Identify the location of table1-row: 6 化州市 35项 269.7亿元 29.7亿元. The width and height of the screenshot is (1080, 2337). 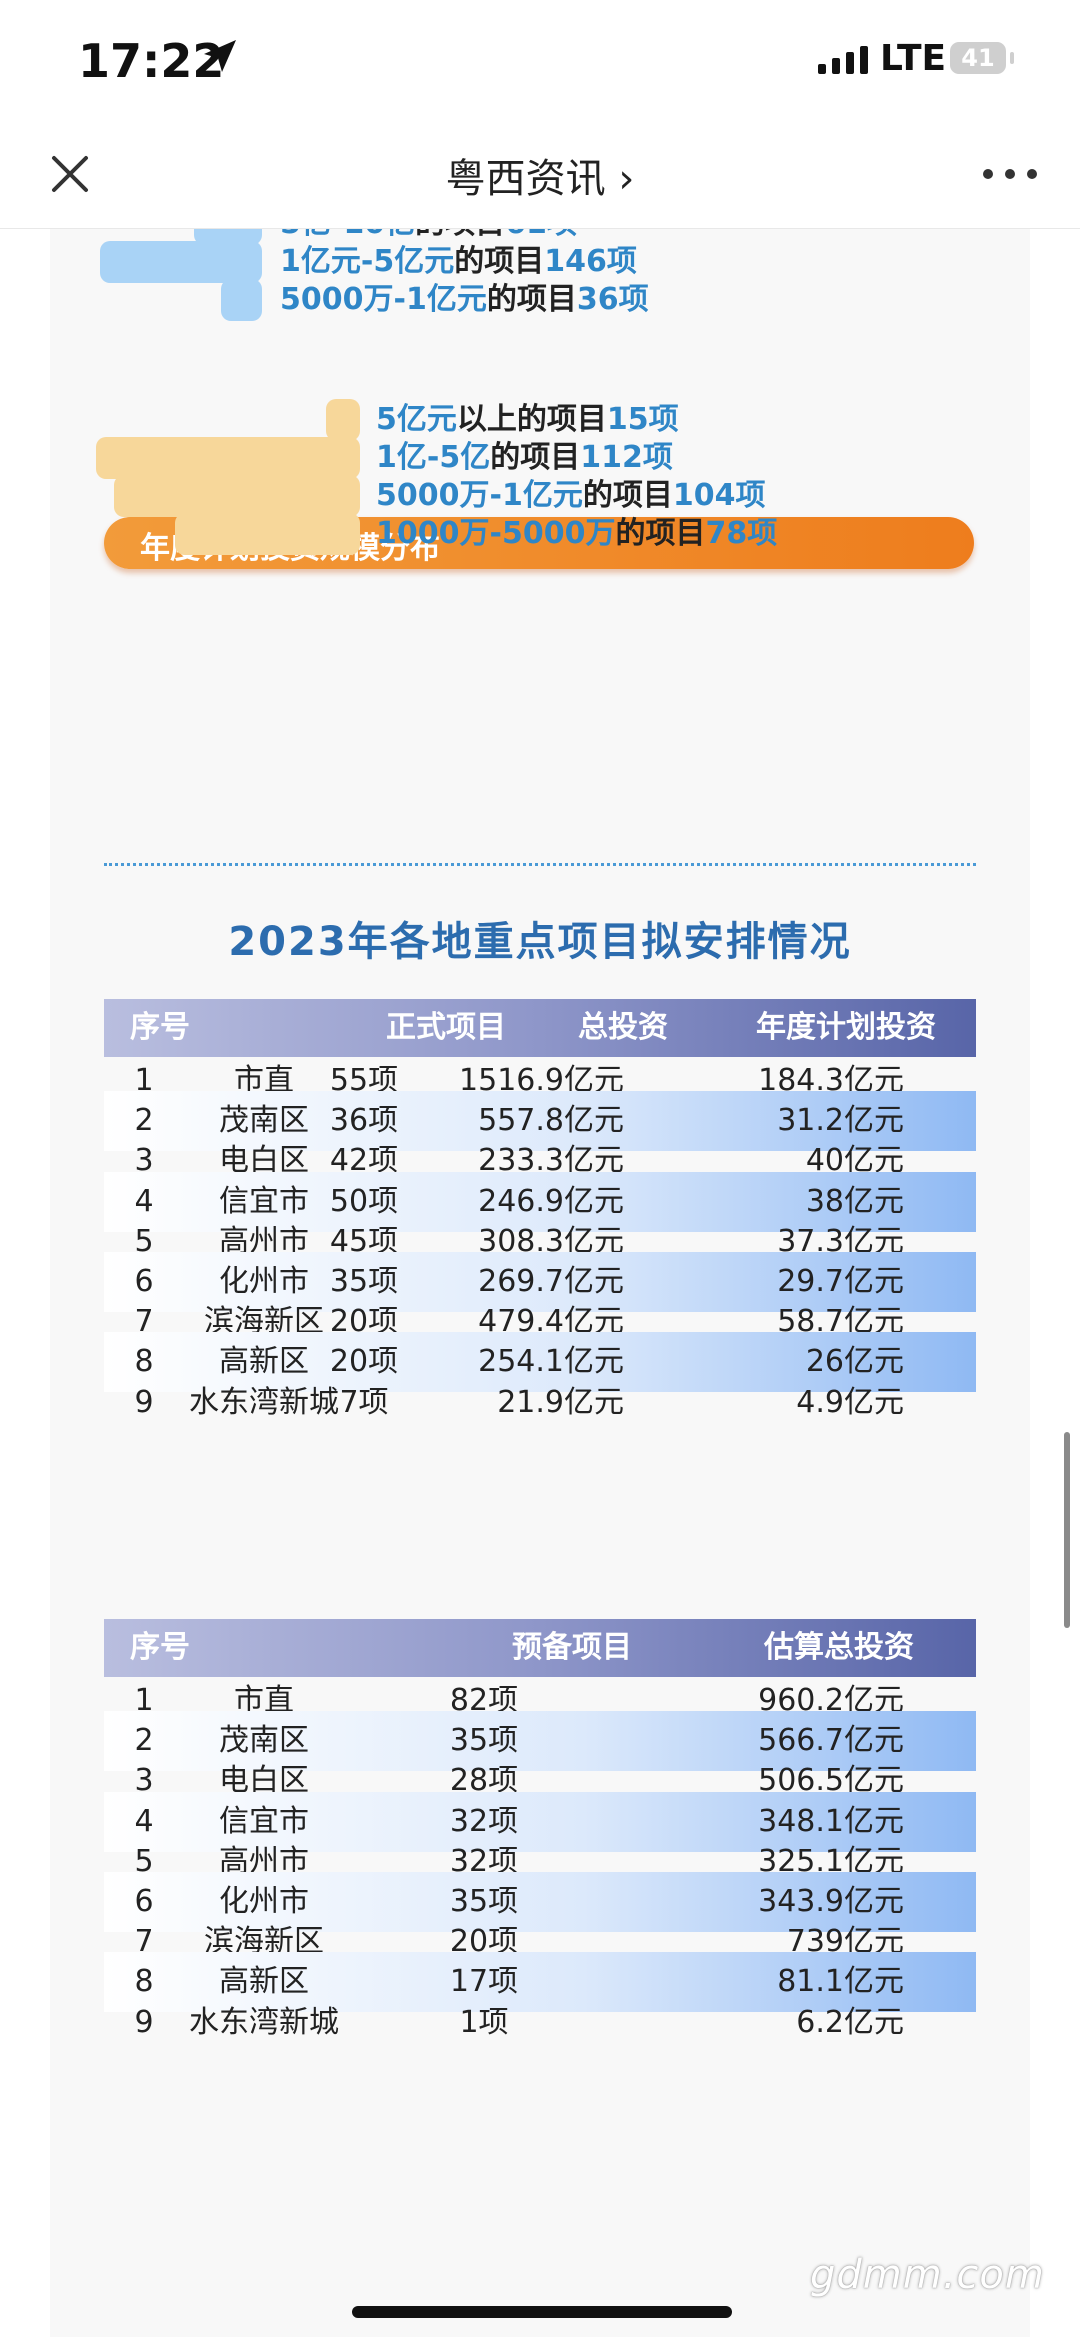
(540, 1282).